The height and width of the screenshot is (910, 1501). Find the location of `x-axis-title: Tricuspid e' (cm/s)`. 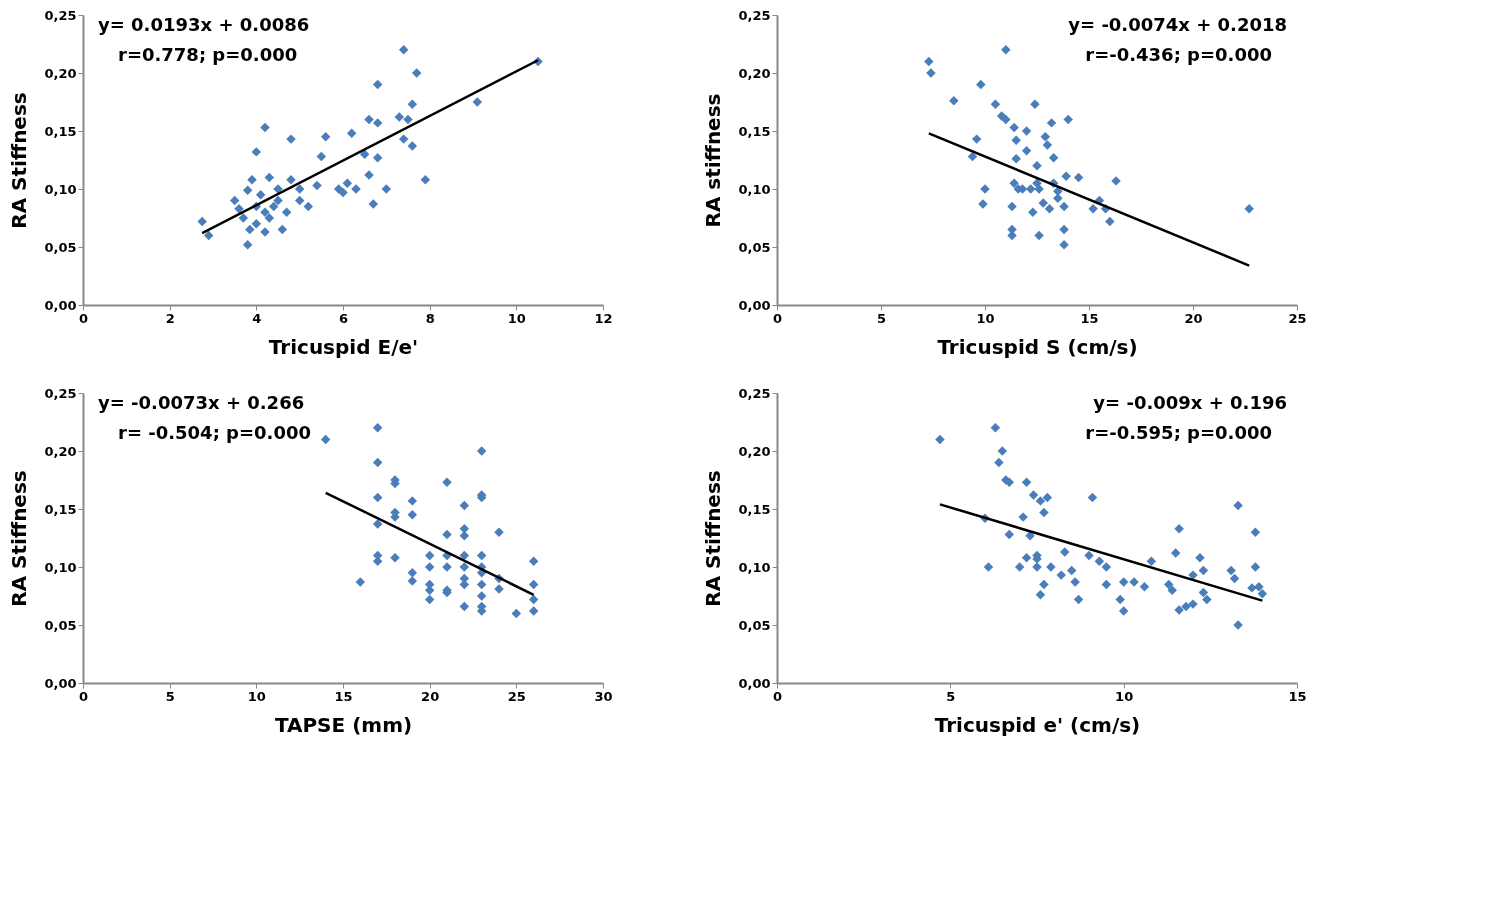

x-axis-title: Tricuspid e' (cm/s) is located at coordinates (1037, 724).